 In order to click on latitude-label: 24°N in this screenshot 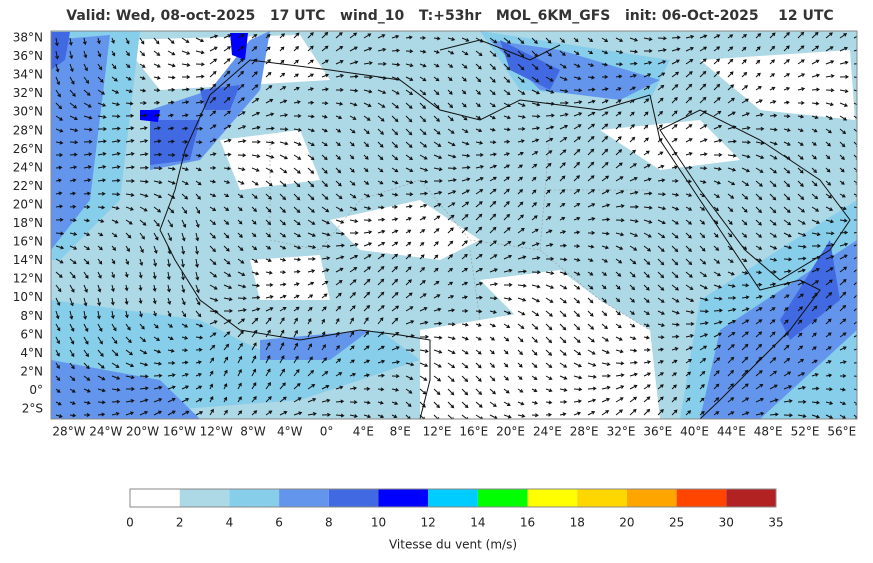, I will do `click(28, 167)`.